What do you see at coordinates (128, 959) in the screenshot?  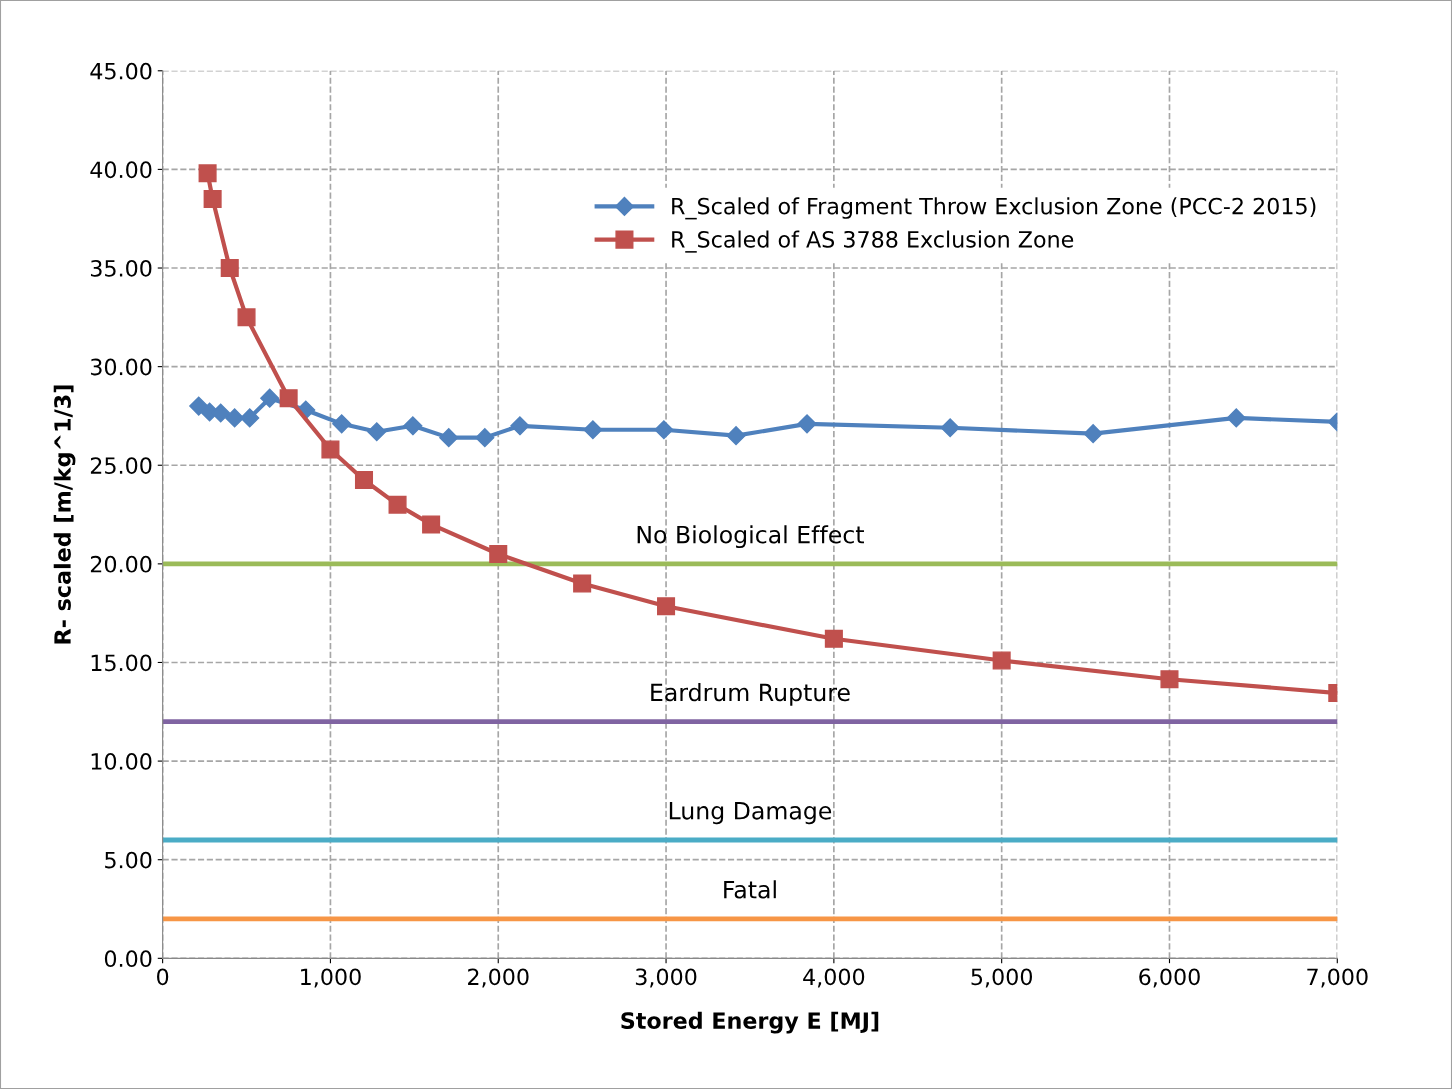 I see `y-tick-label: 0.00` at bounding box center [128, 959].